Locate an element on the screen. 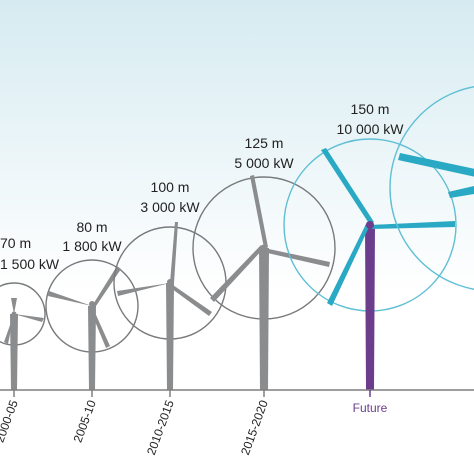 The width and height of the screenshot is (474, 474). turbine-2-power: 1 800 kW is located at coordinates (92, 246).